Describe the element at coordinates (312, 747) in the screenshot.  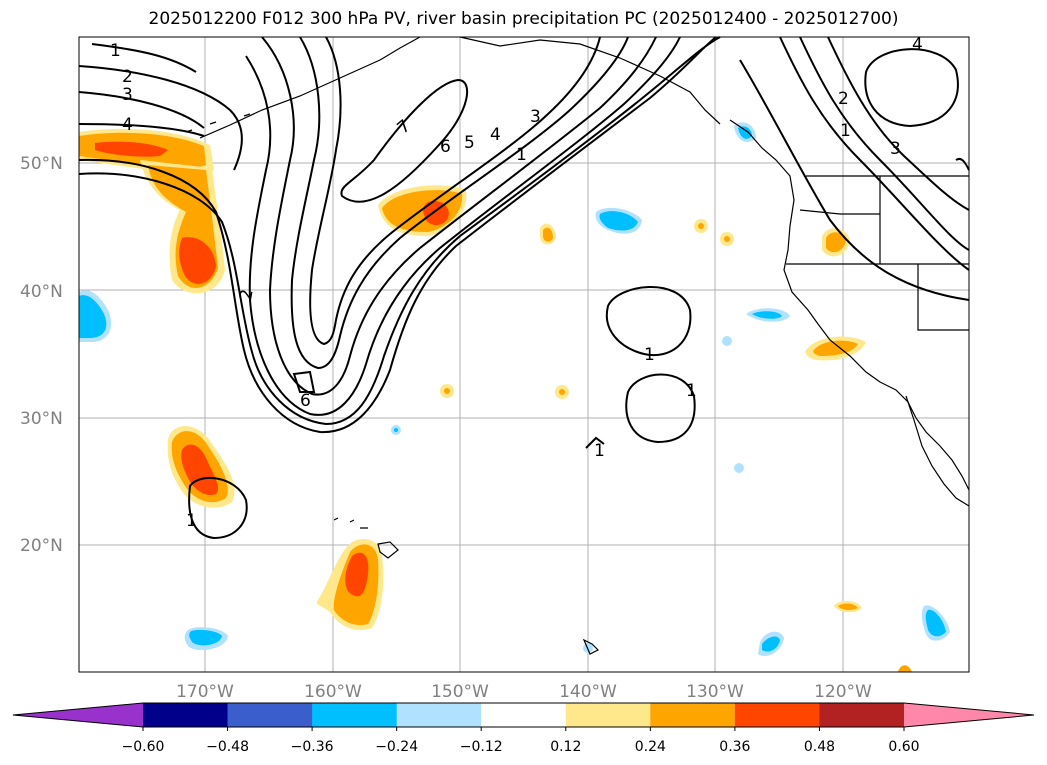
I see `colorbar-tick-label: −0.36` at that location.